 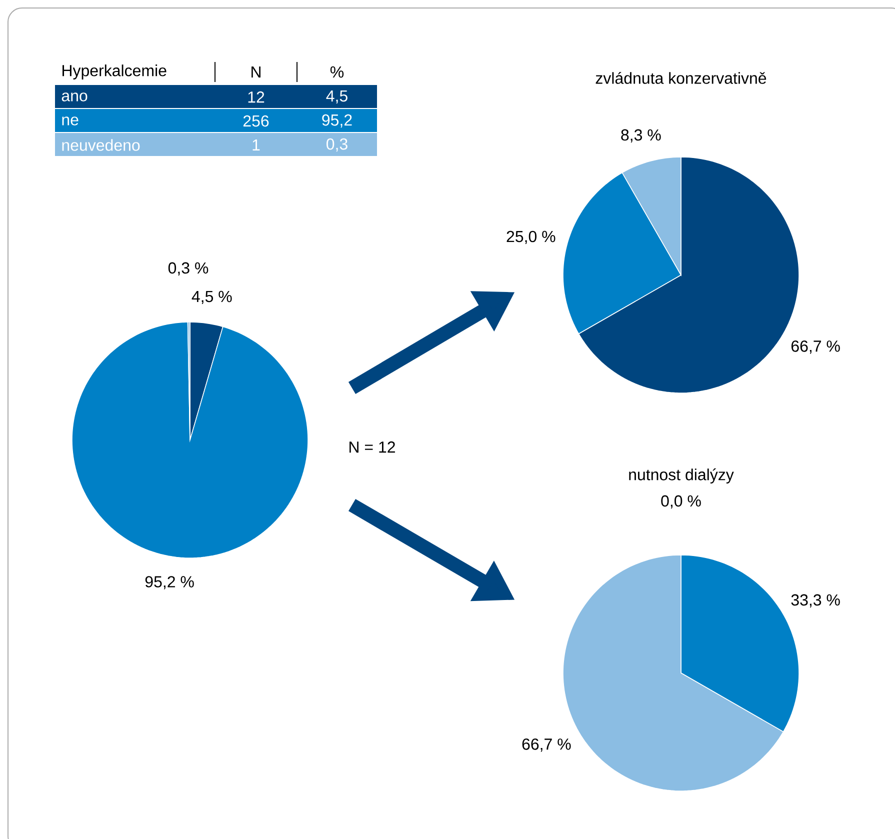 What do you see at coordinates (212, 297) in the screenshot?
I see `data-label: 4,5 %` at bounding box center [212, 297].